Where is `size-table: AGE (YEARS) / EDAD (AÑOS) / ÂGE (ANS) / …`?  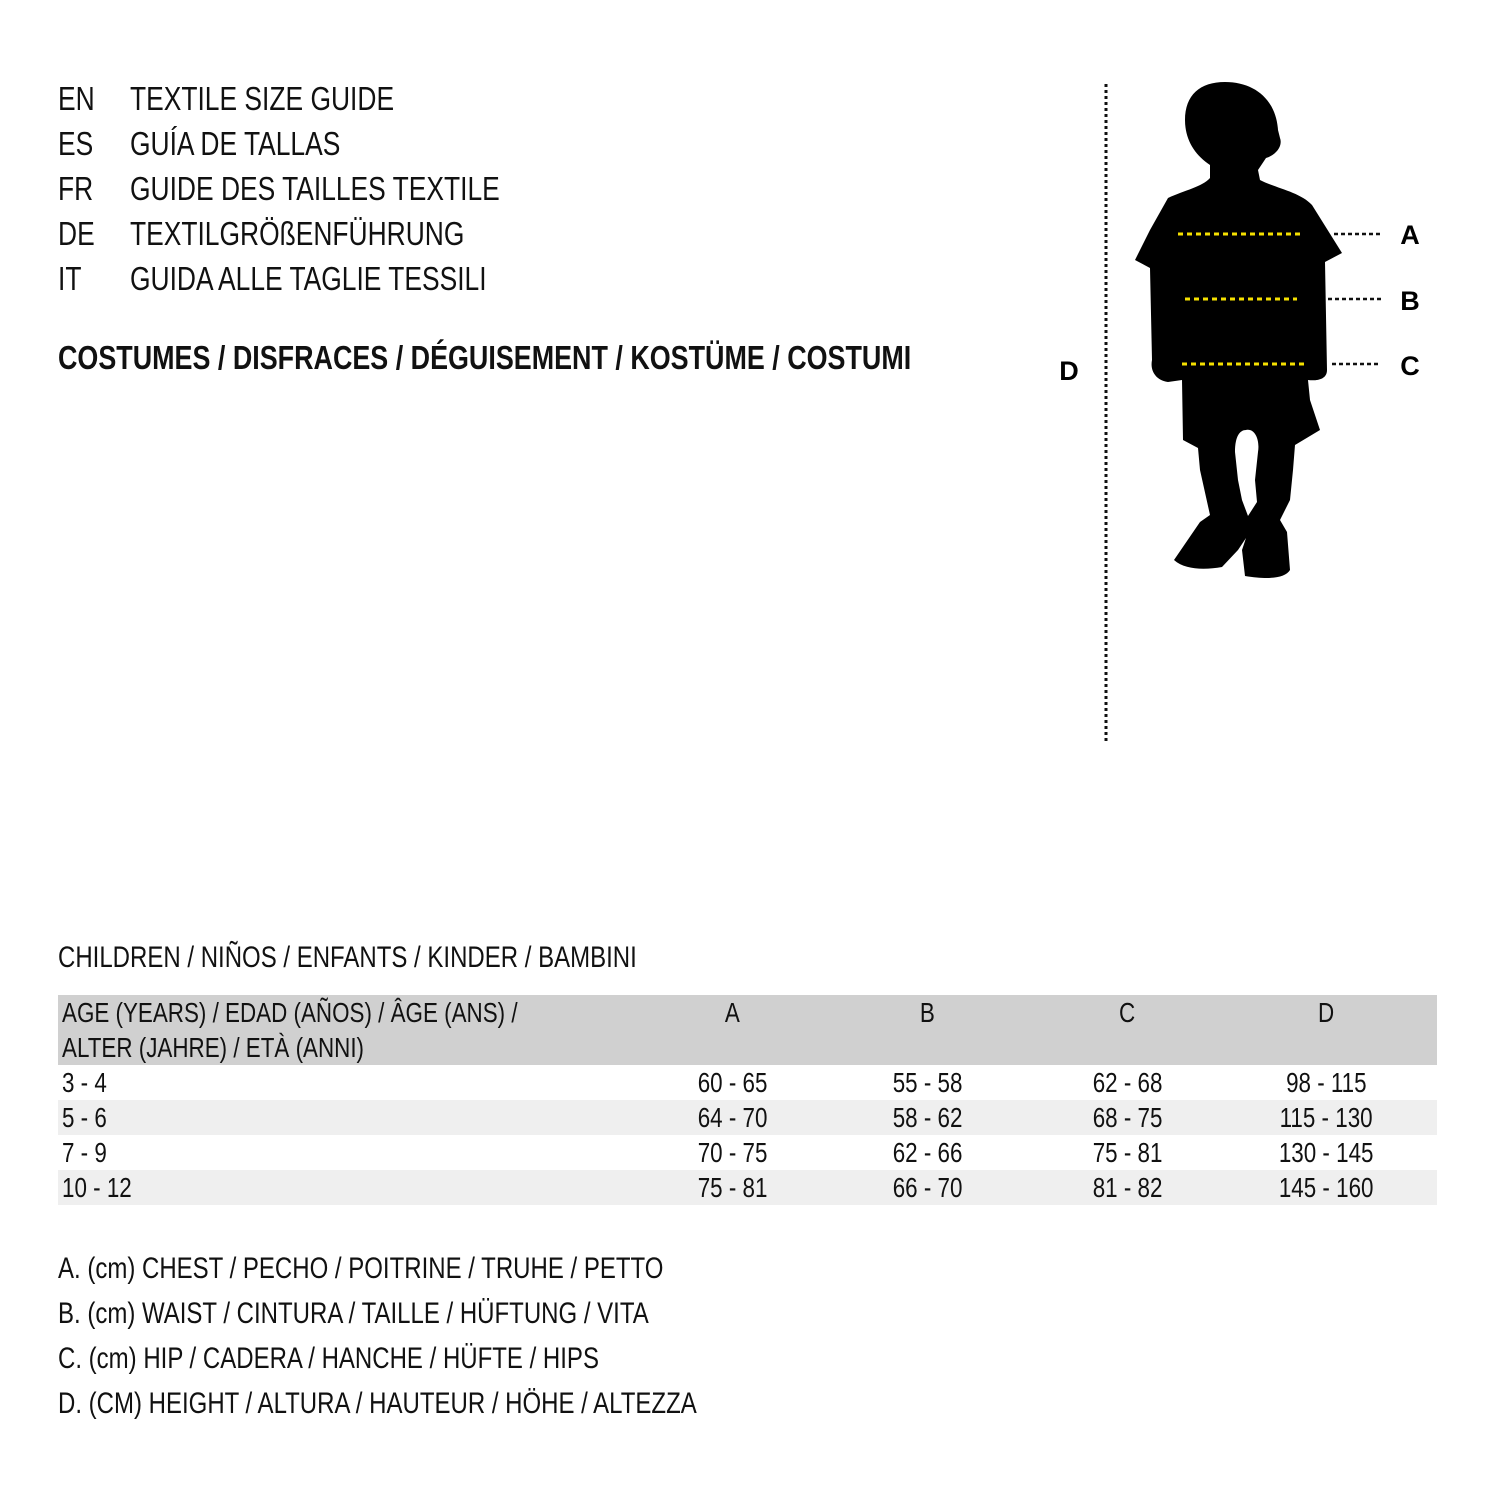 size-table: AGE (YEARS) / EDAD (AÑOS) / ÂGE (ANS) / … is located at coordinates (747, 1100).